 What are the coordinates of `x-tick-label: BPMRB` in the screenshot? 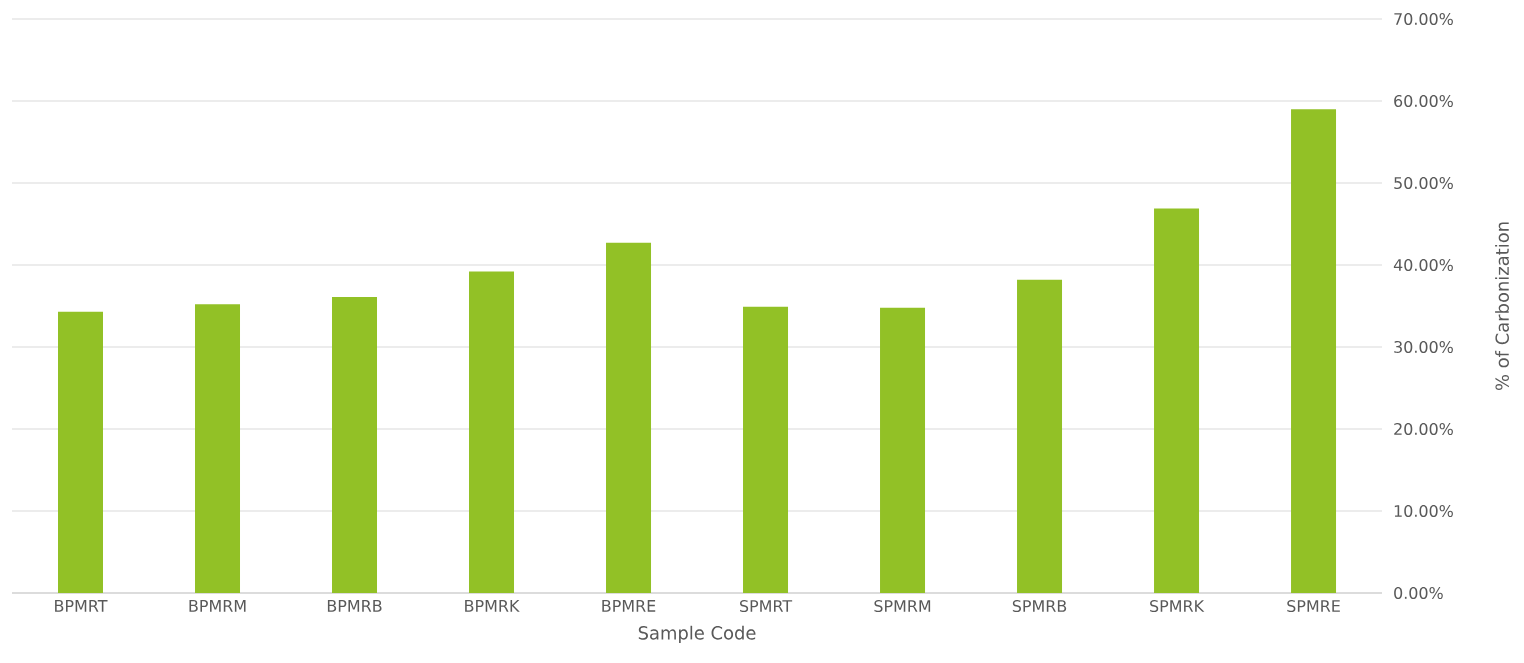 It's located at (354, 606).